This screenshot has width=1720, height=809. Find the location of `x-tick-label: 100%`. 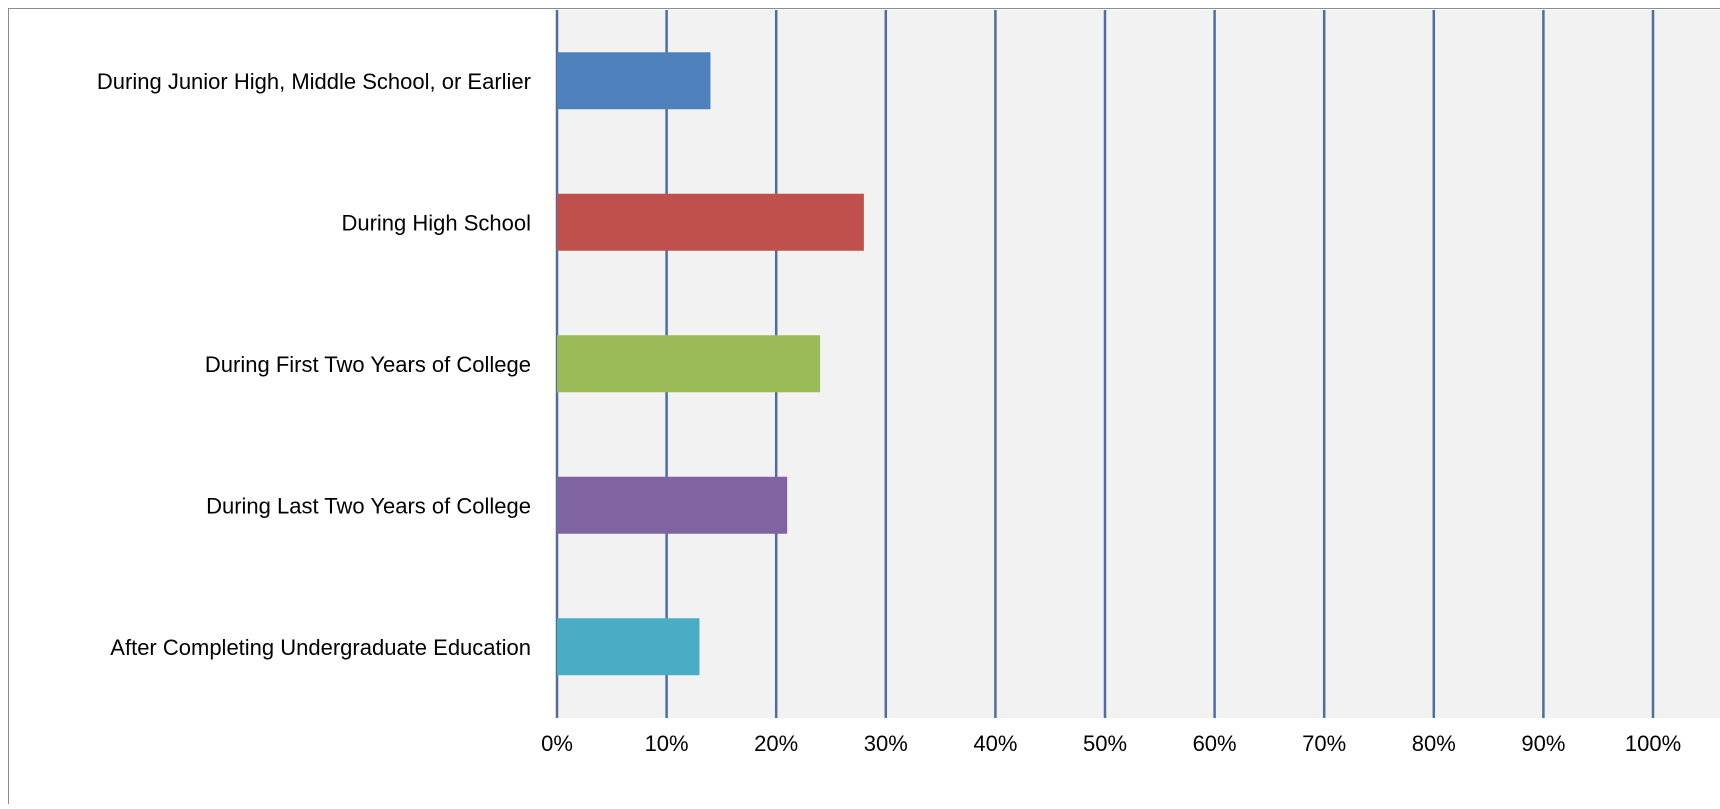

x-tick-label: 100% is located at coordinates (1653, 743).